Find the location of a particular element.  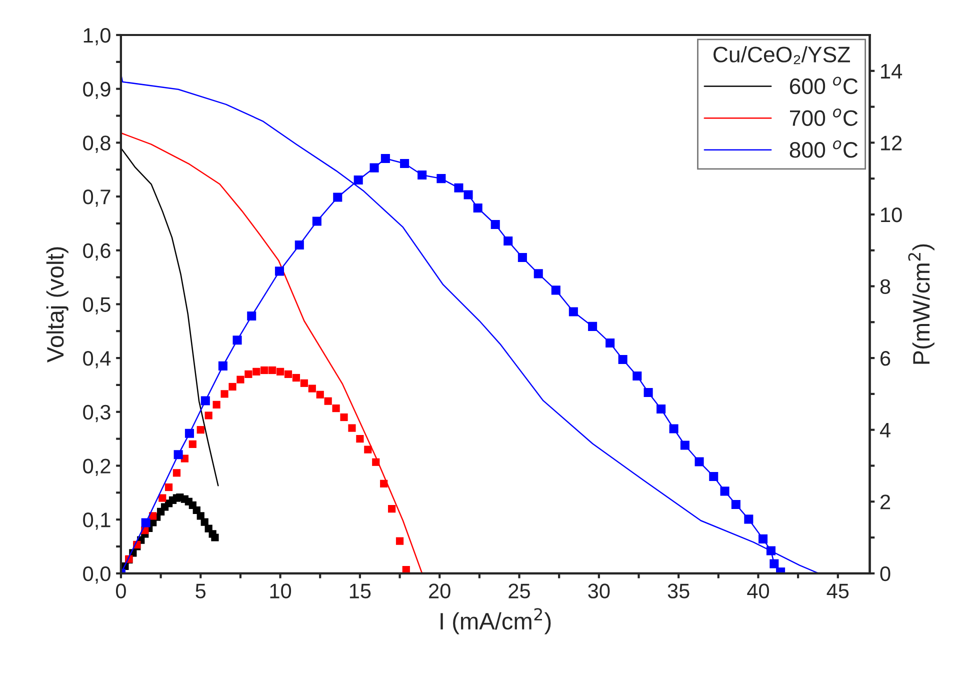

y-tick-label: 0,4 is located at coordinates (97, 359).